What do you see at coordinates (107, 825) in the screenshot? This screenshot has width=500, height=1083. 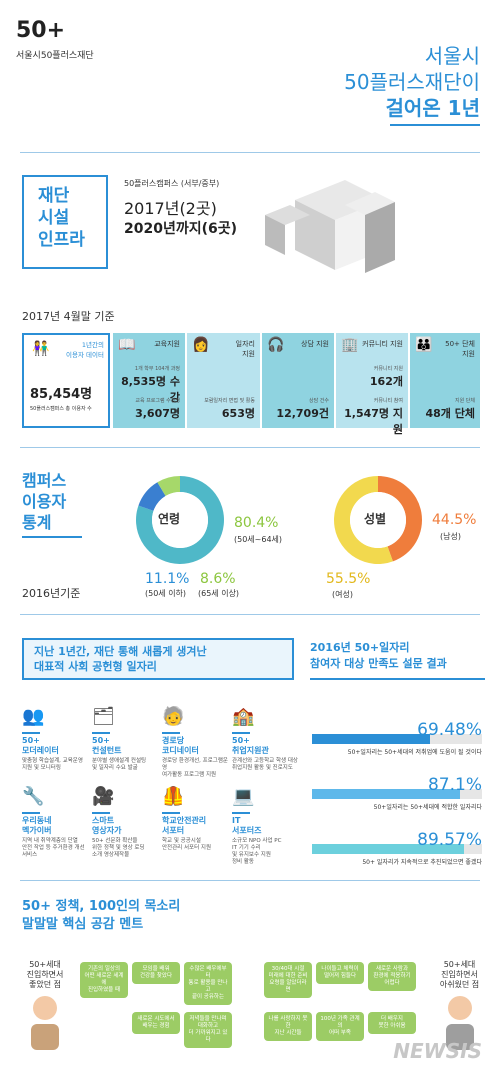 I see `job-title: 스마트 영상자가` at bounding box center [107, 825].